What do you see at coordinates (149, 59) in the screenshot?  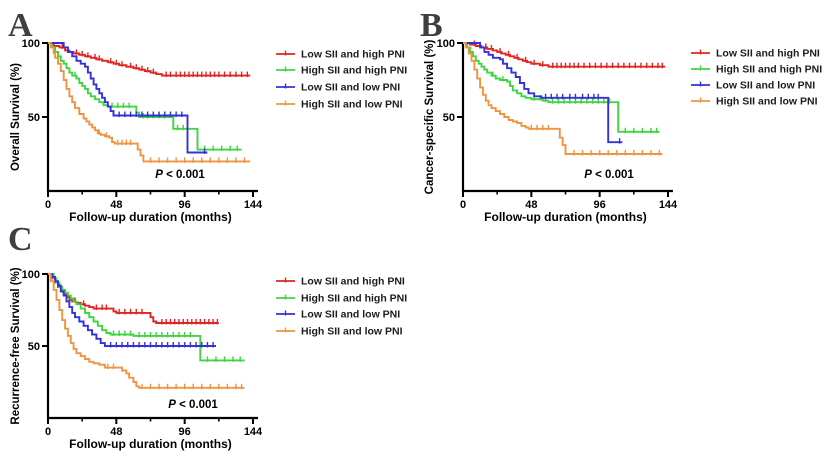 I see `km-curve-low-sii-and-high-pni` at bounding box center [149, 59].